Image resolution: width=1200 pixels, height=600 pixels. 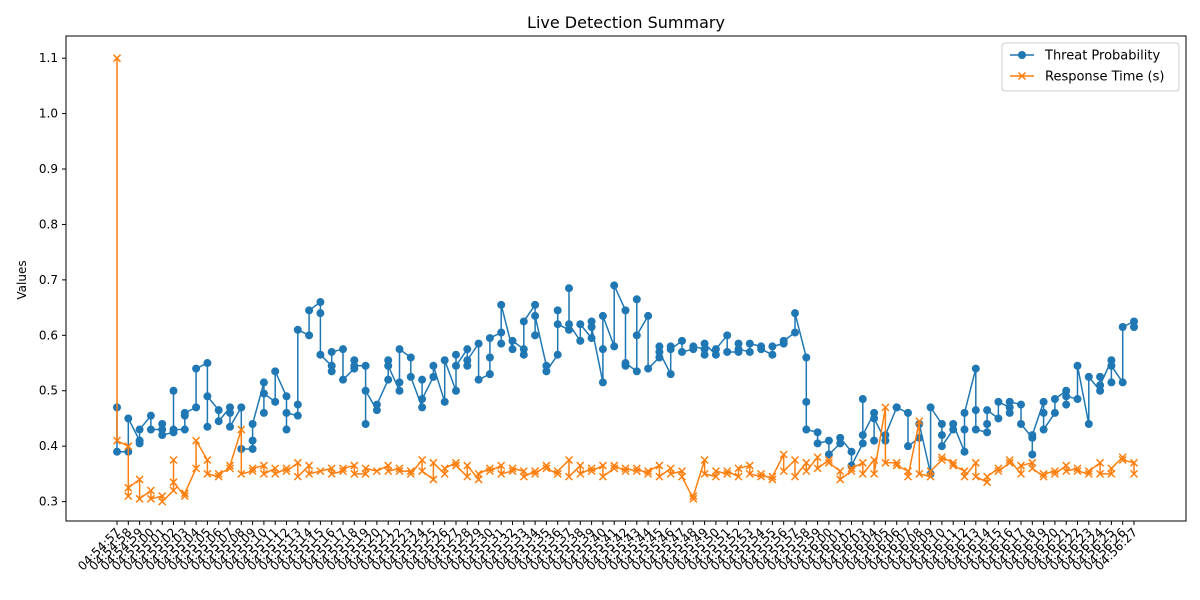 I want to click on y-tick-label: 0.9, so click(x=48, y=169).